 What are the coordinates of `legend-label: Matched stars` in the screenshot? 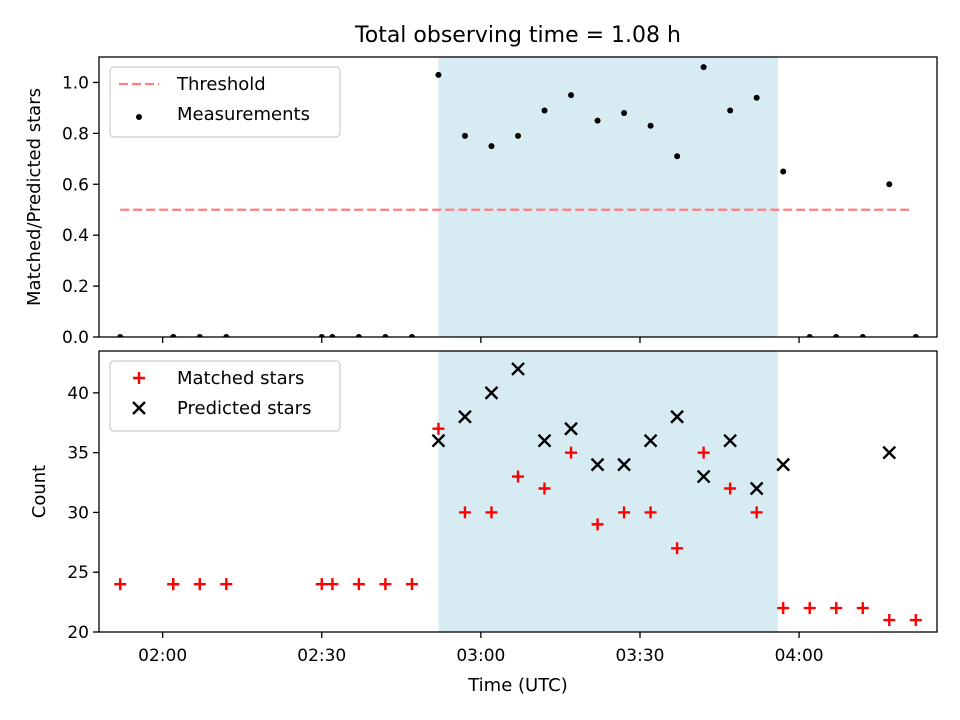 It's located at (240, 378).